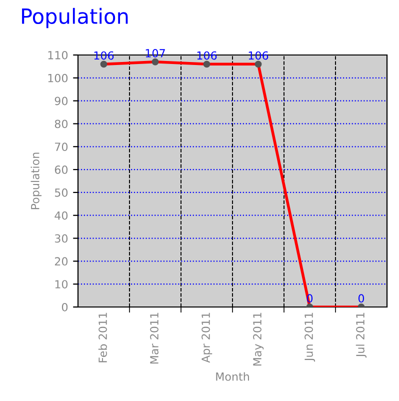  Describe the element at coordinates (36, 181) in the screenshot. I see `y-axis-title: Population` at that location.